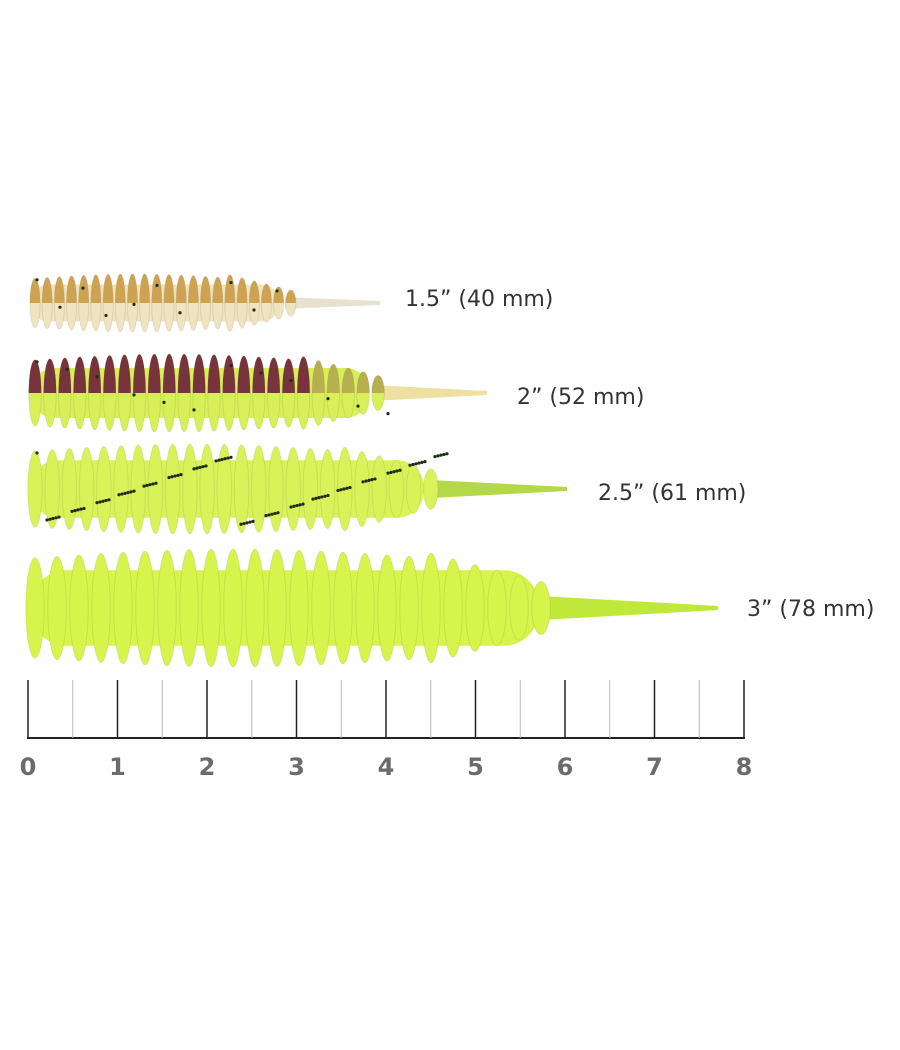  Describe the element at coordinates (565, 767) in the screenshot. I see `ruler-label: 6` at that location.